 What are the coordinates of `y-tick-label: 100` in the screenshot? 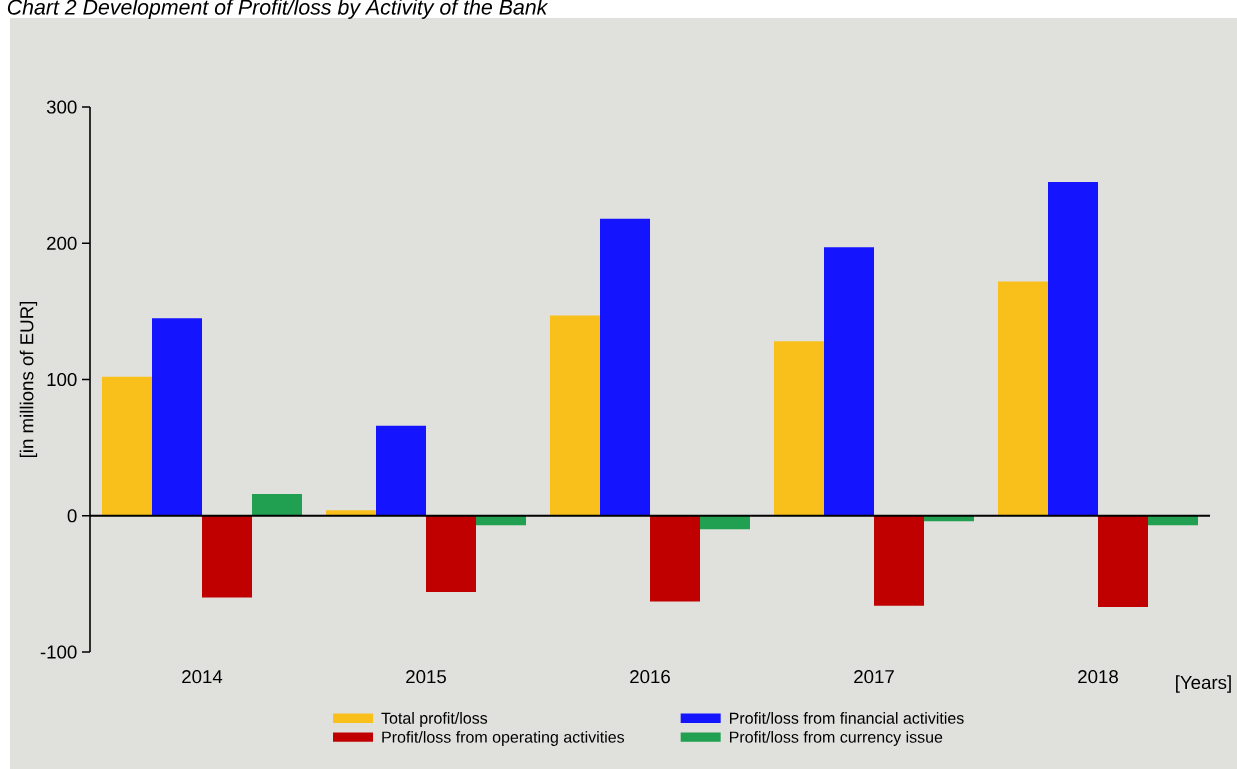 It's located at (62, 379).